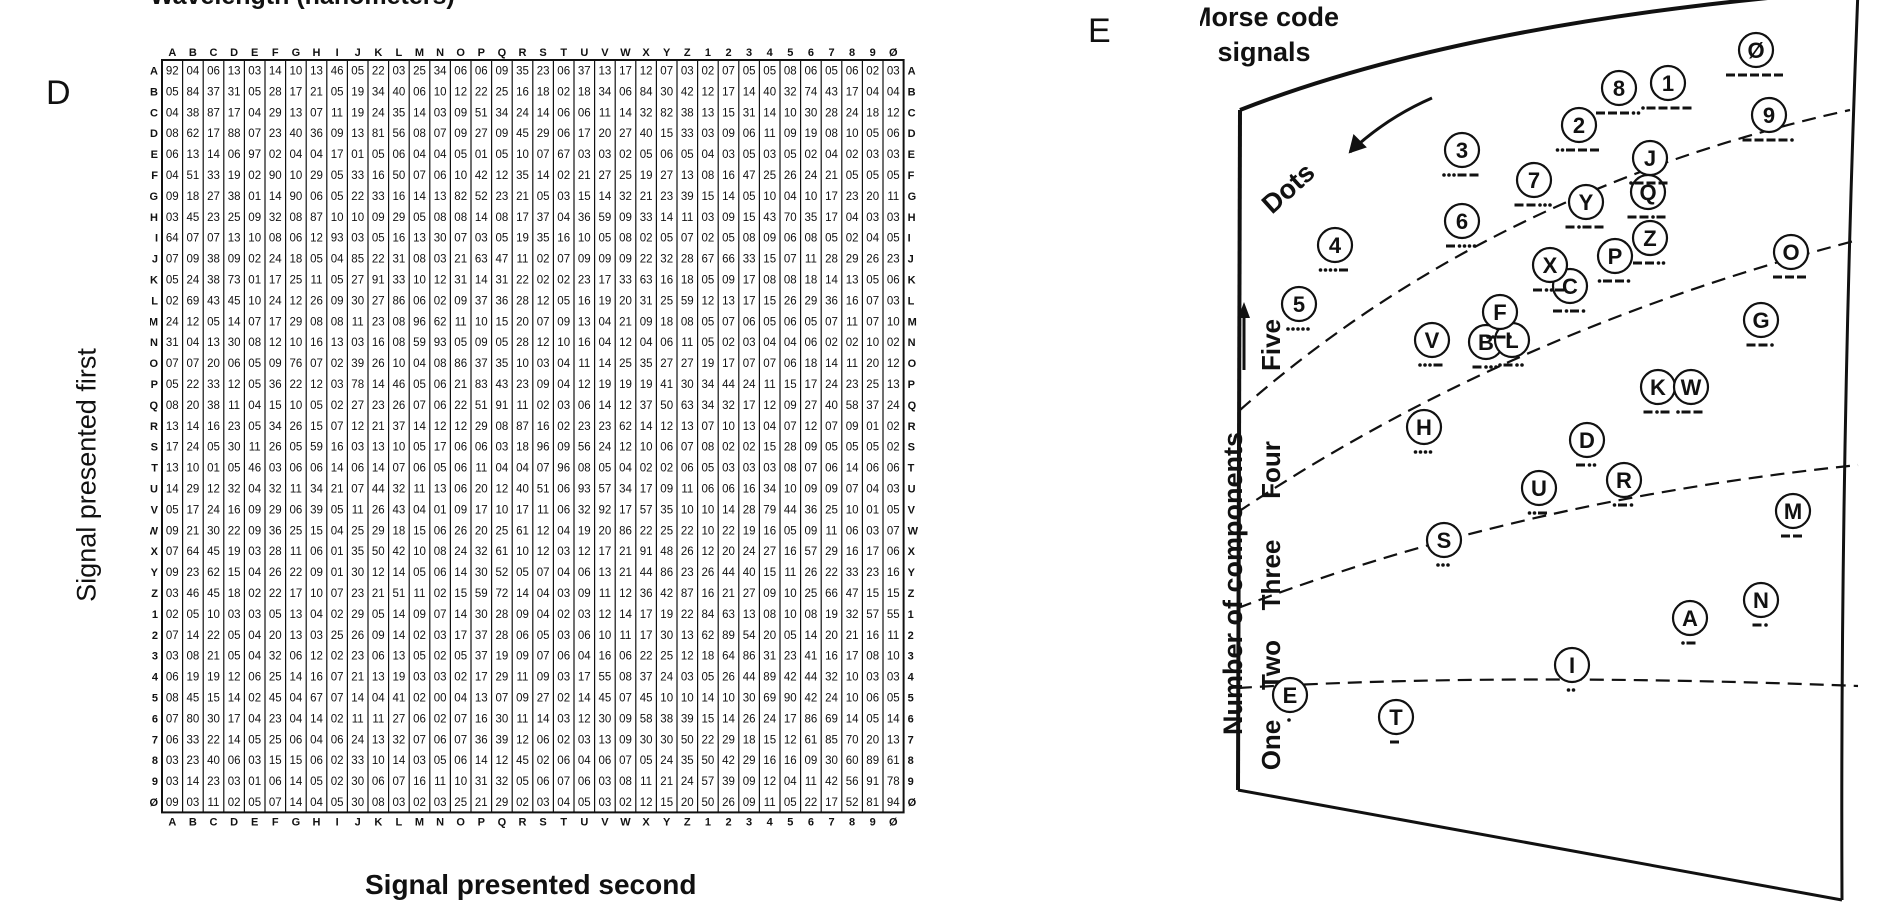 Image resolution: width=1890 pixels, height=902 pixels. I want to click on matrix-cell: 06, so click(584, 636).